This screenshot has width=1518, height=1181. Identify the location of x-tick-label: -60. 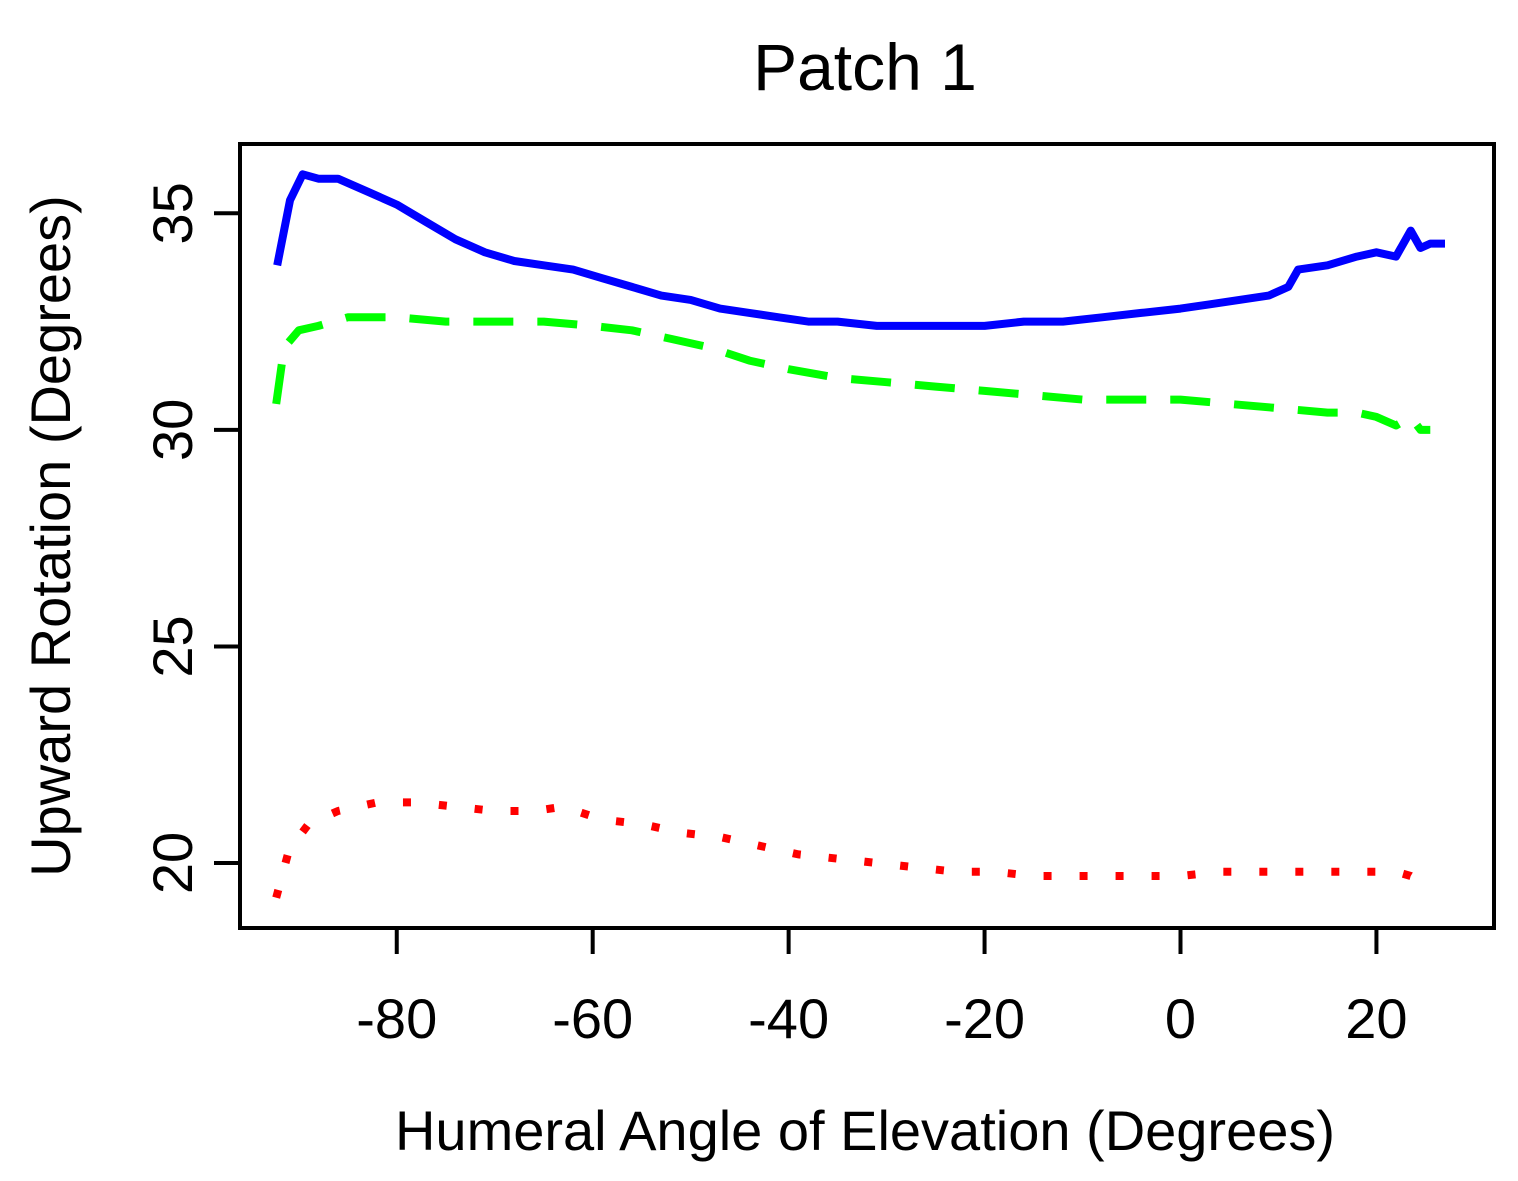
(592, 1018).